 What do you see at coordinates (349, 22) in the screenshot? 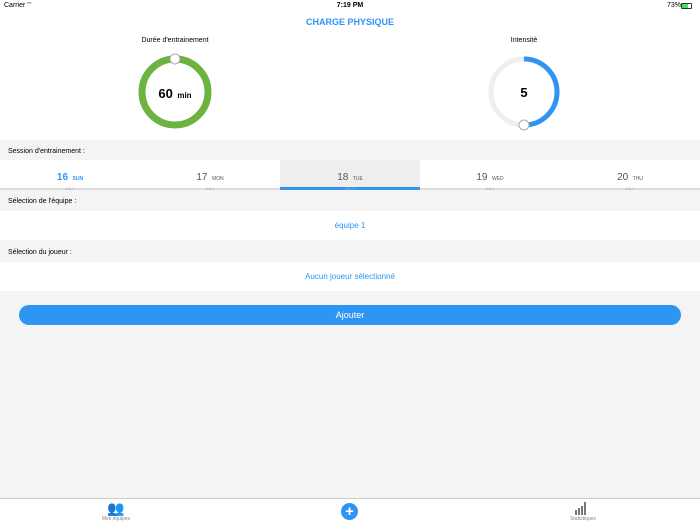
I see `page-title: CHARGE PHYSIQUE` at bounding box center [349, 22].